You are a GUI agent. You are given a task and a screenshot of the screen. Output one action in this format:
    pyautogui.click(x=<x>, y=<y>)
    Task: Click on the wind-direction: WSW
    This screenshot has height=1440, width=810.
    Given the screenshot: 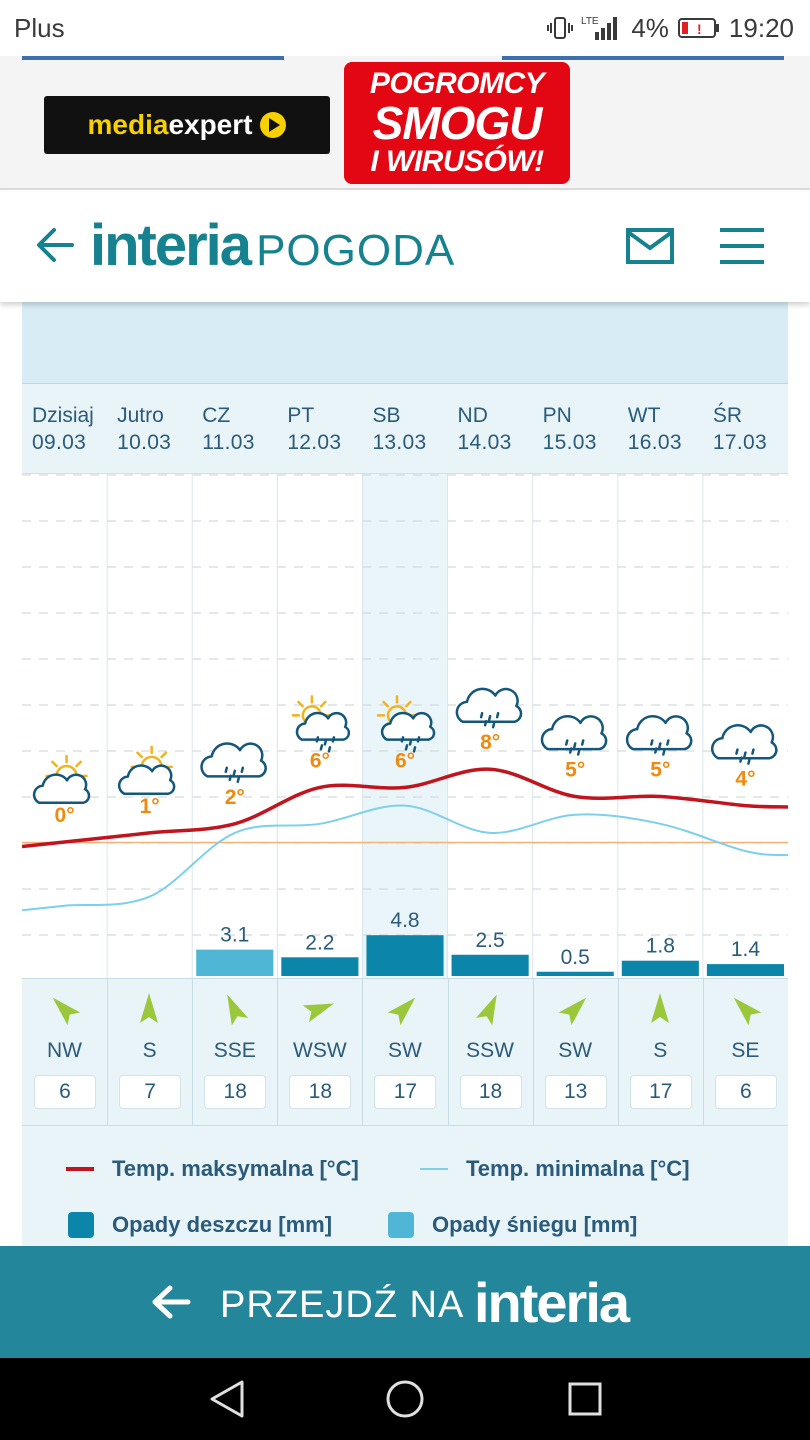 What is the action you would take?
    pyautogui.click(x=320, y=1050)
    